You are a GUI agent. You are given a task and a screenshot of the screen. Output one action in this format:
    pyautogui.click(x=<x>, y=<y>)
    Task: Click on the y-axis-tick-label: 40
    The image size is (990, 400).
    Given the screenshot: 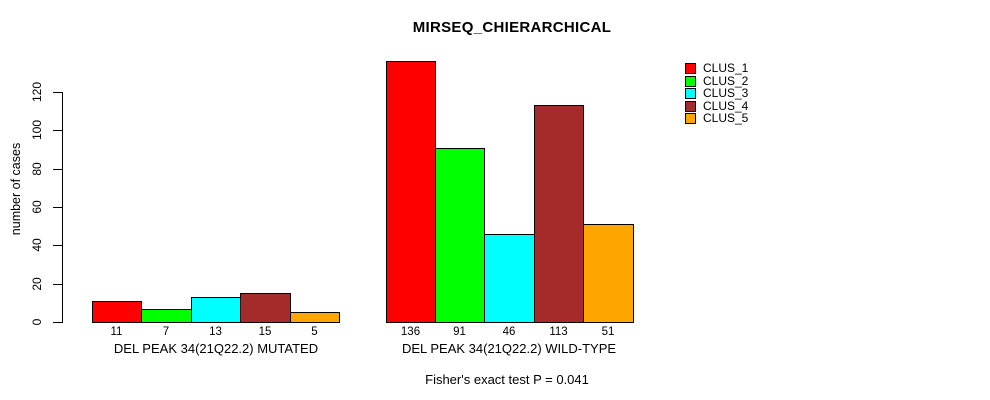 What is the action you would take?
    pyautogui.click(x=37, y=245)
    